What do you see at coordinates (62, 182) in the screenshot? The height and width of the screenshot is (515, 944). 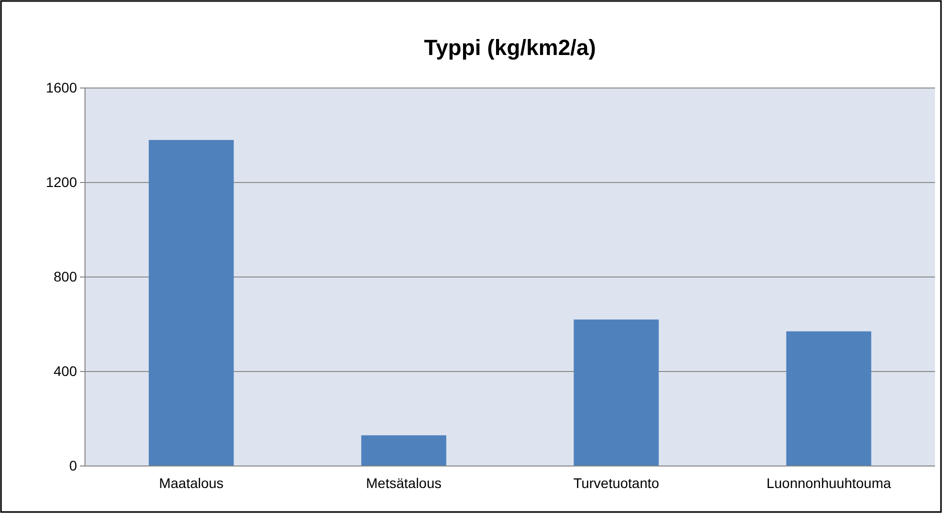 I see `y-tick-label: 1200` at bounding box center [62, 182].